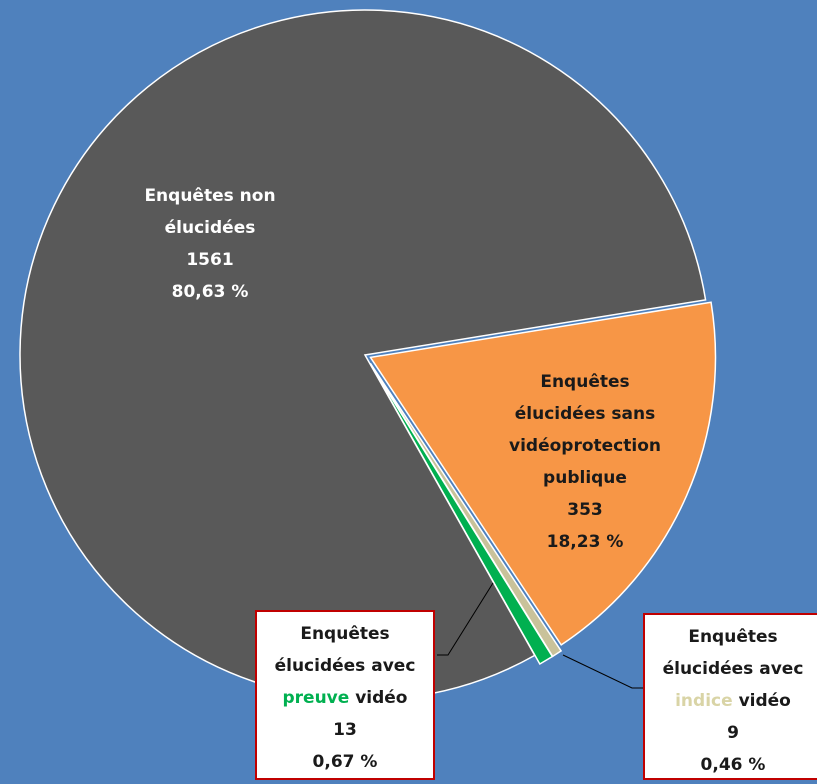 The width and height of the screenshot is (817, 784). I want to click on percent-label: 18,23 %, so click(585, 542).